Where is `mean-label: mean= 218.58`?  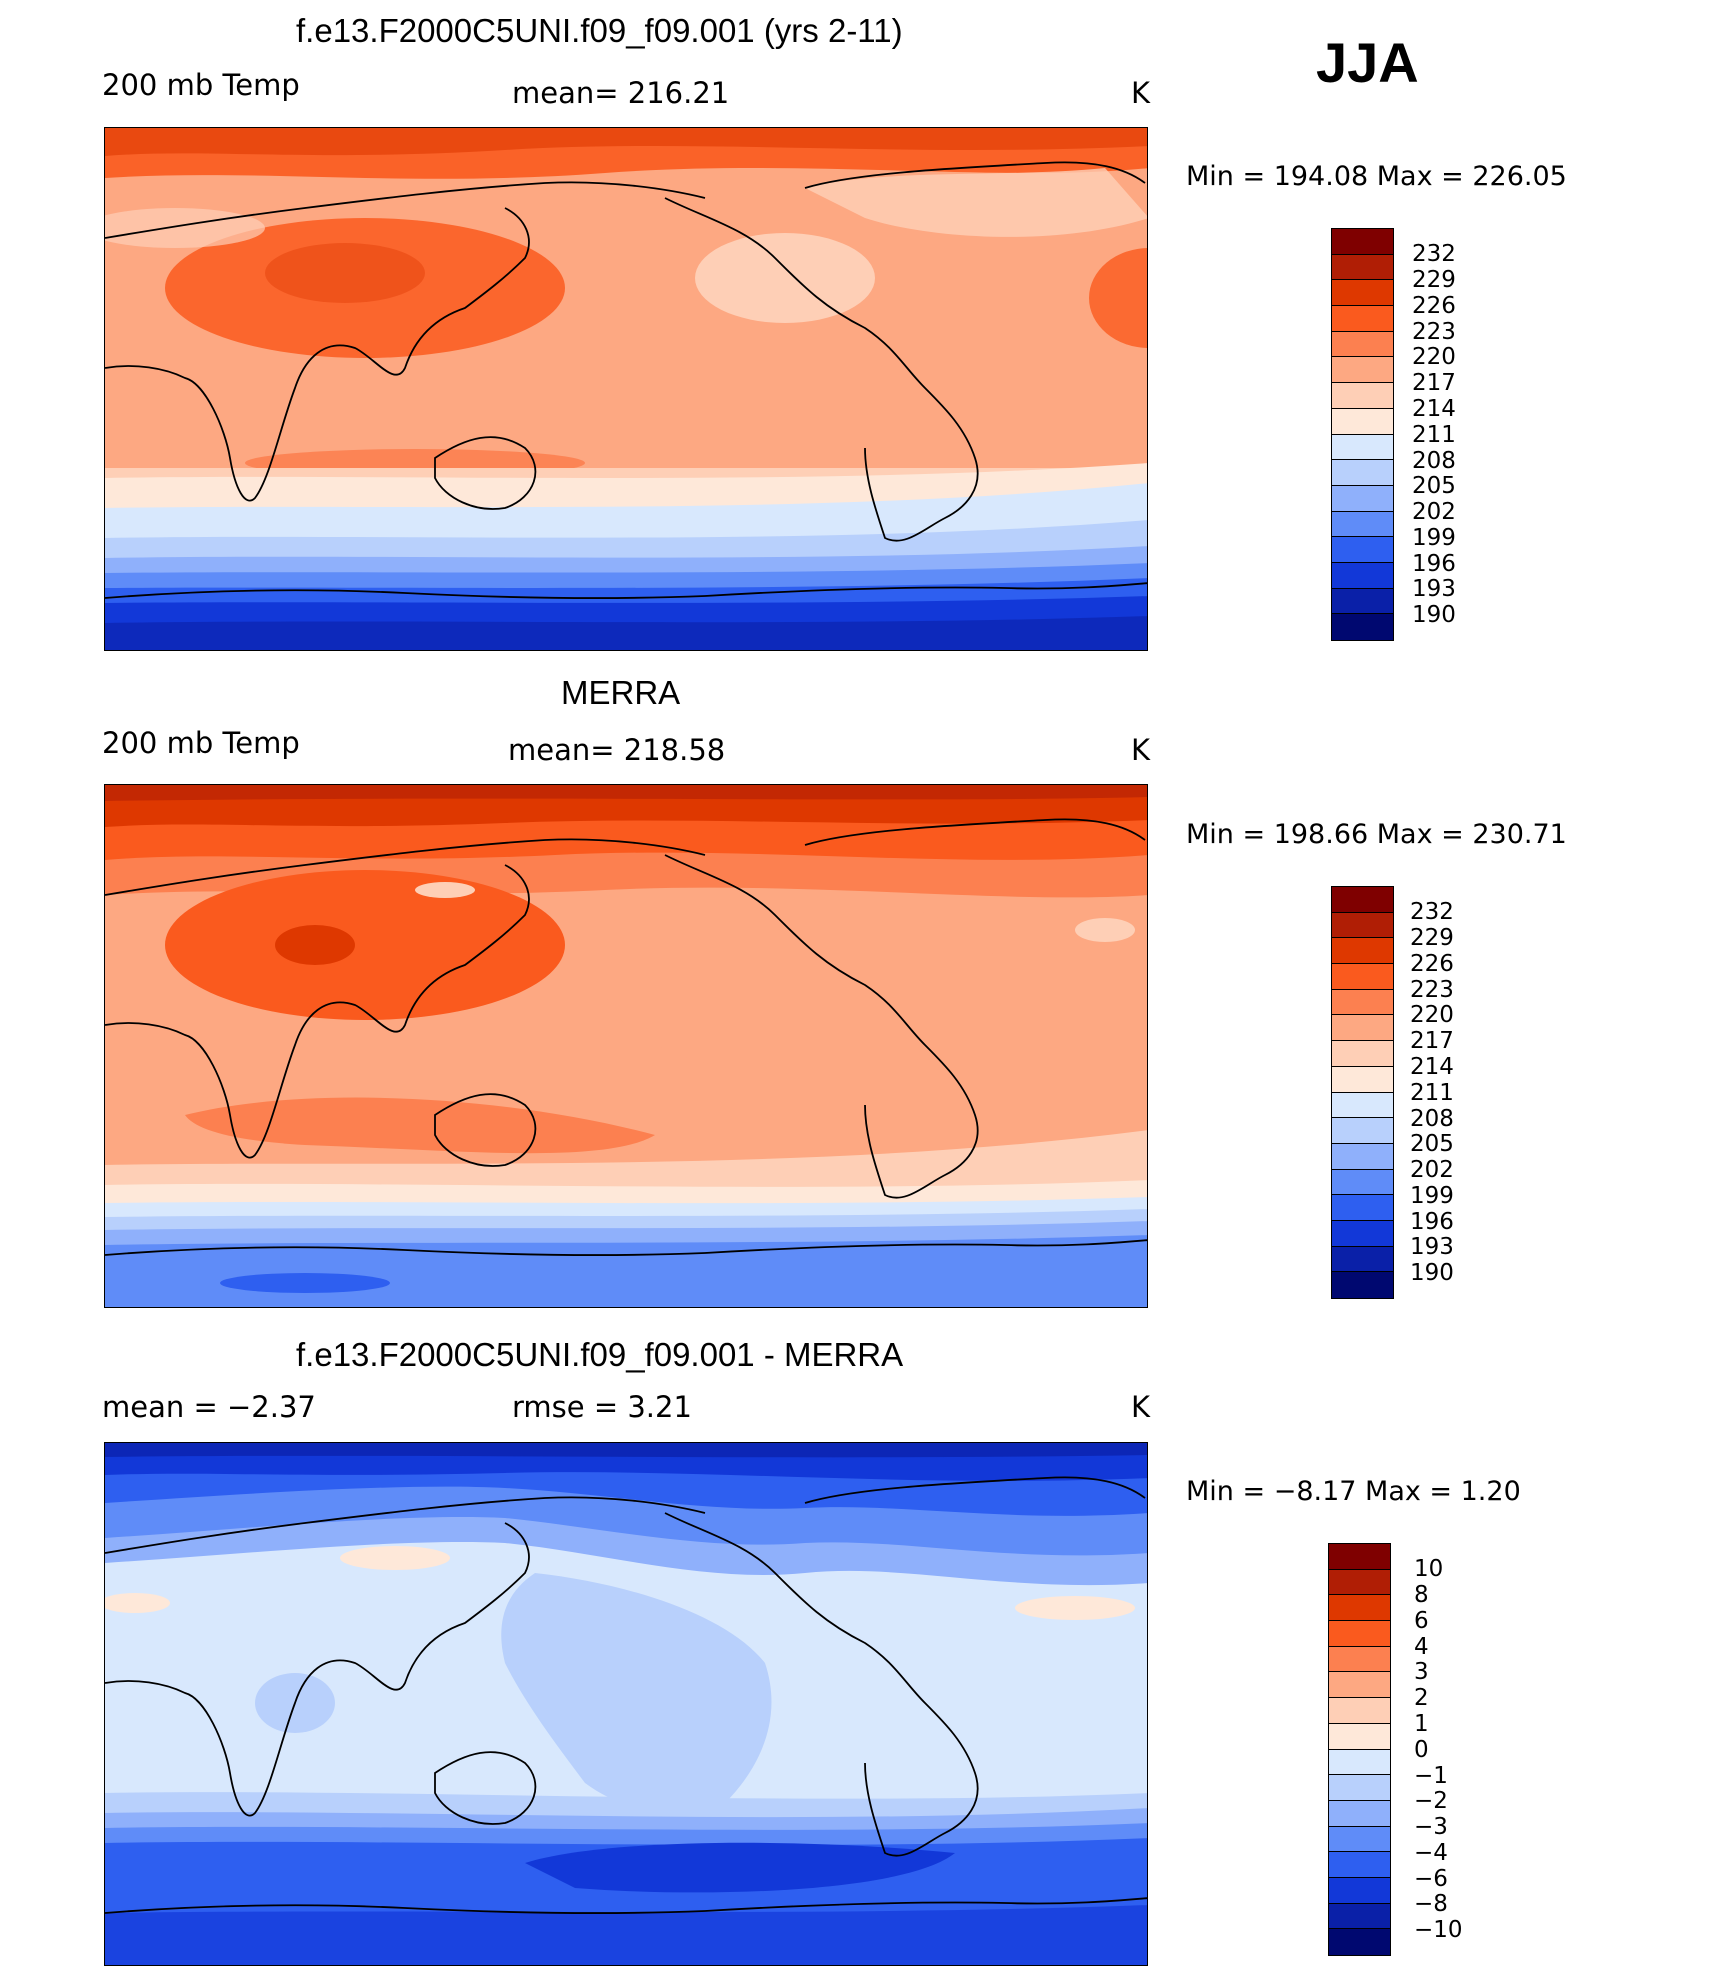
mean-label: mean= 218.58 is located at coordinates (617, 750).